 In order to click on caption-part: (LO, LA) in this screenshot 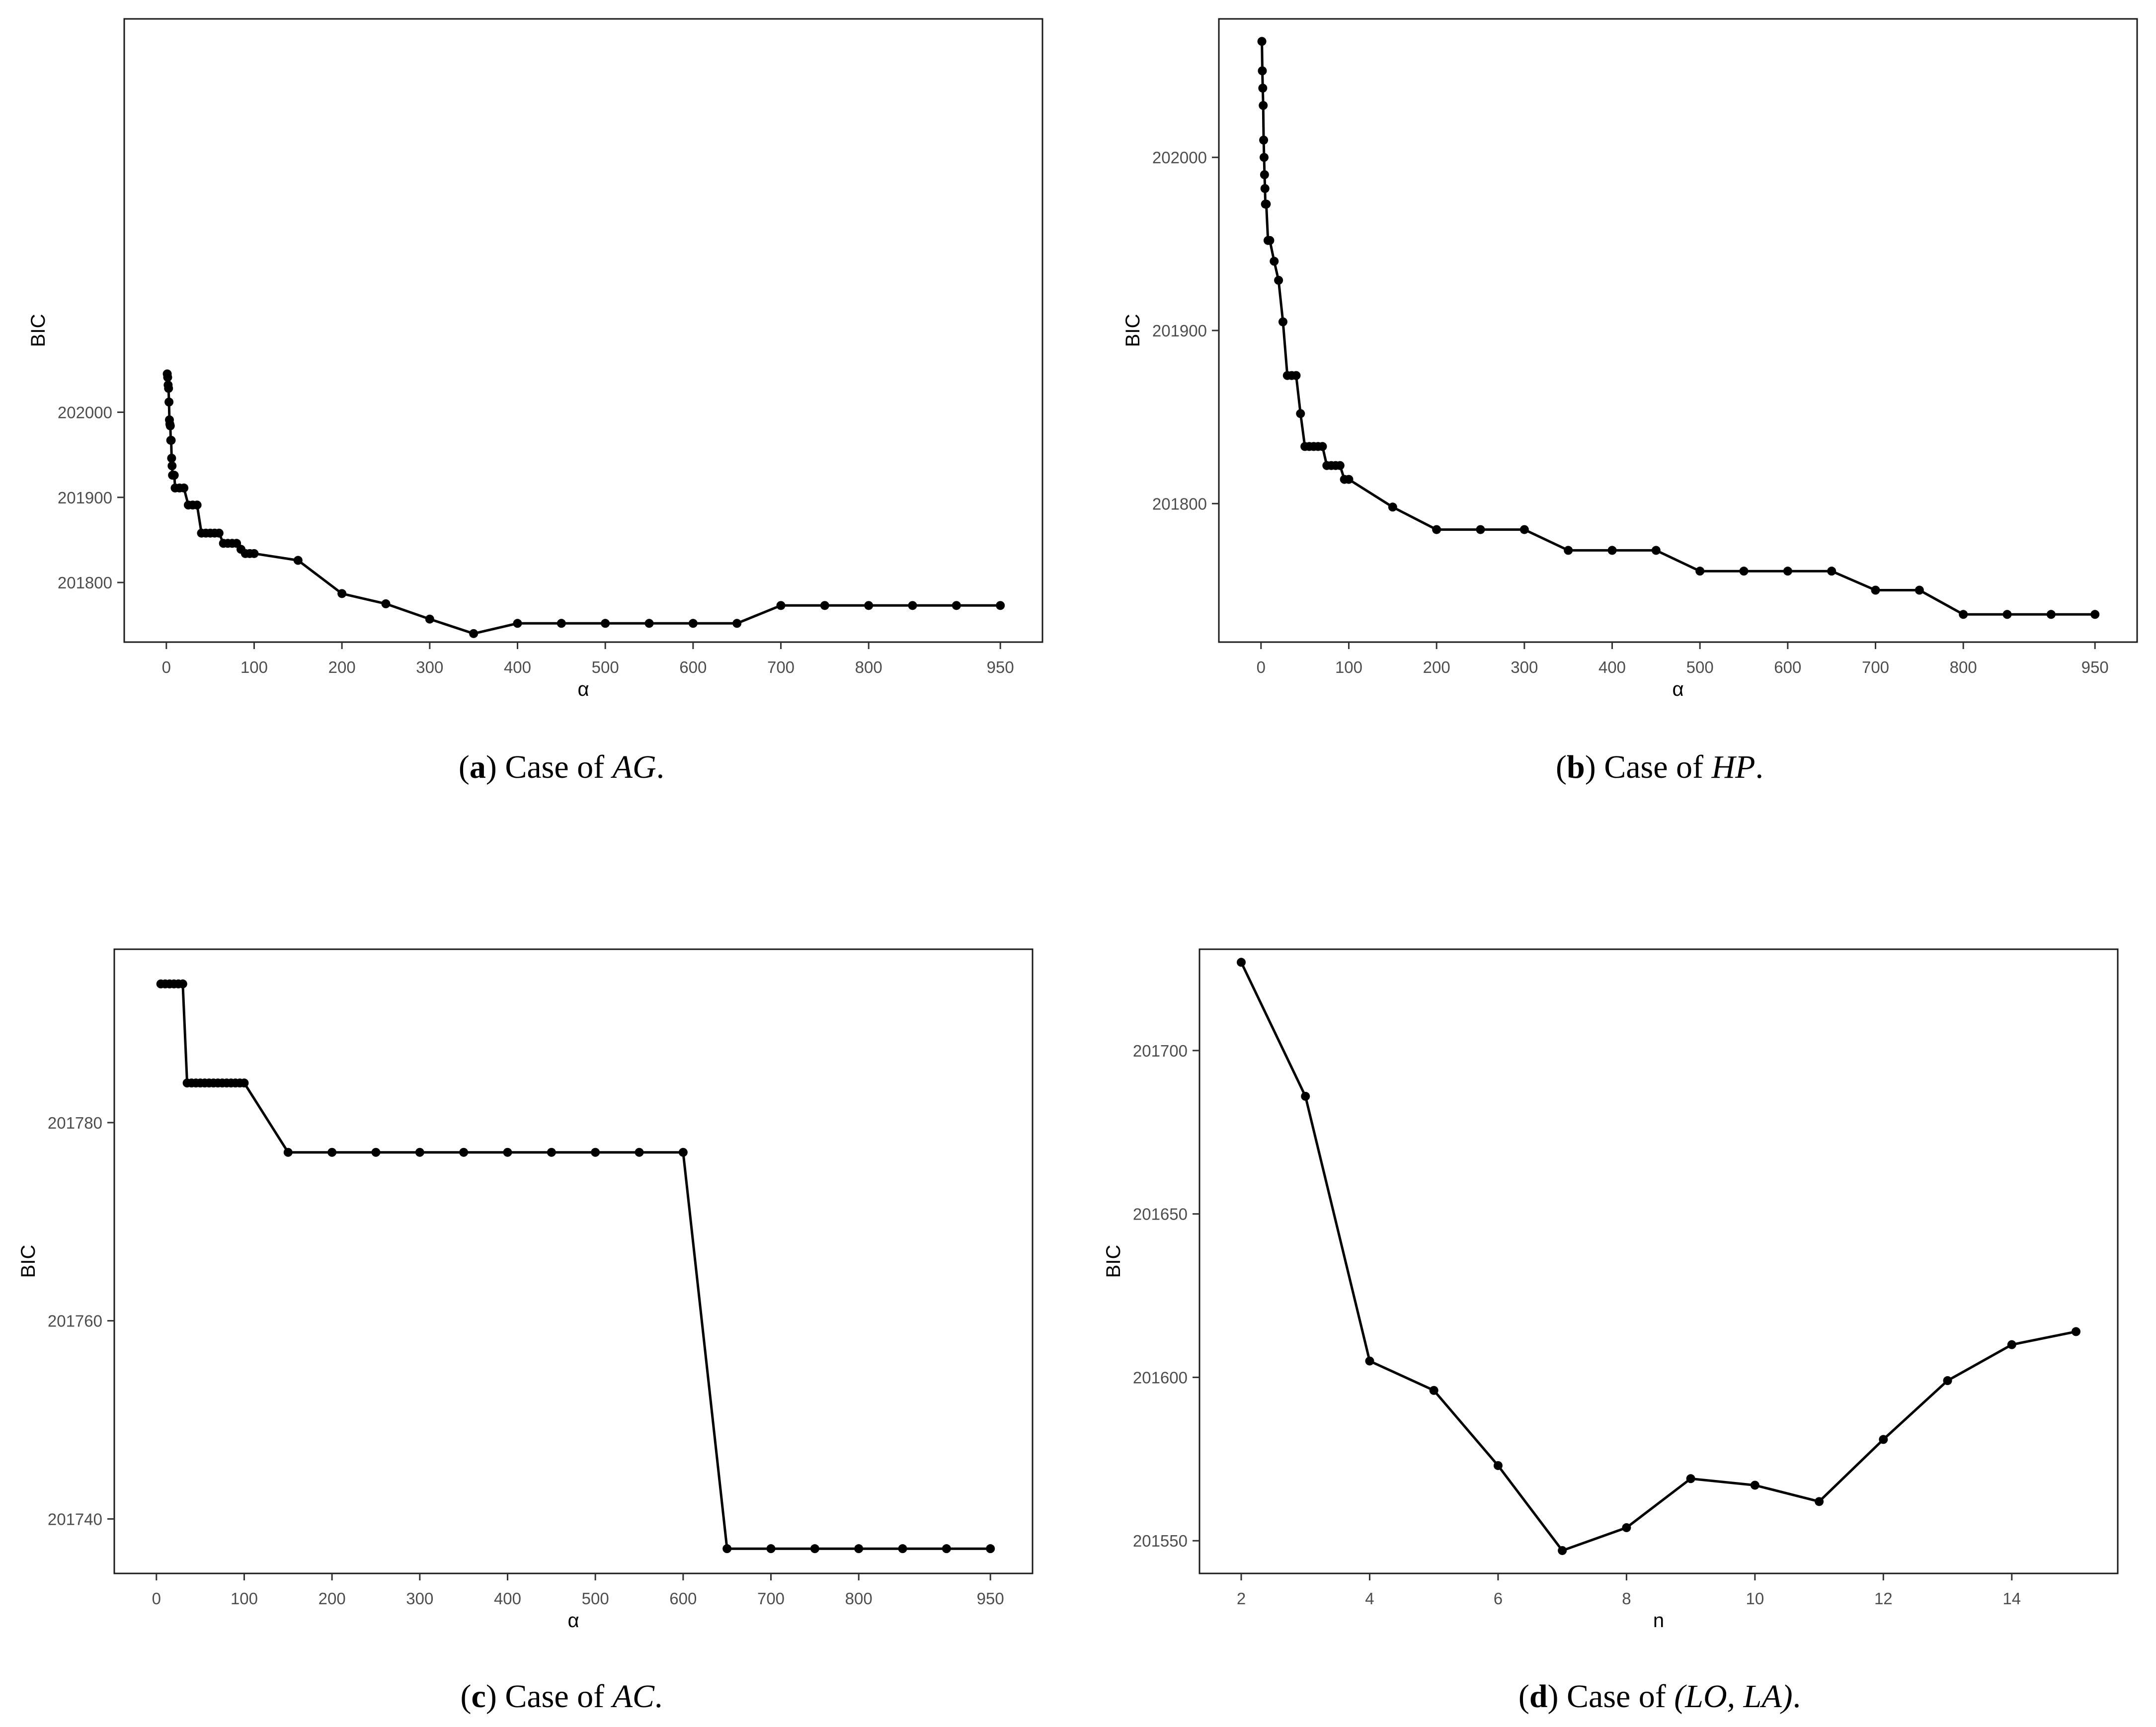, I will do `click(1733, 1697)`.